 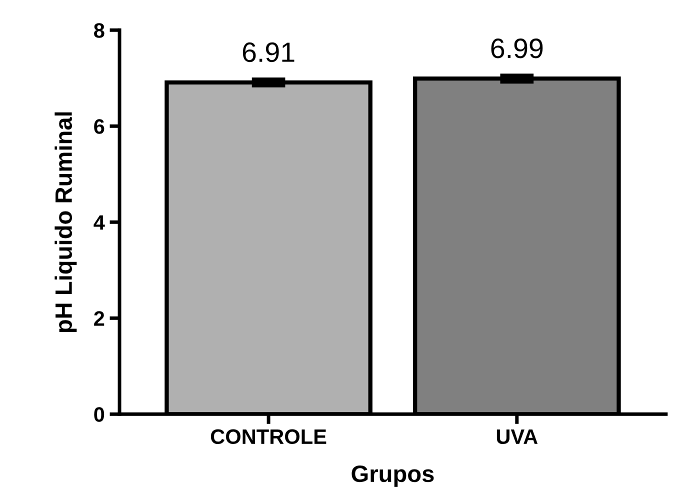 What do you see at coordinates (99, 30) in the screenshot?
I see `y-tick-label: 8` at bounding box center [99, 30].